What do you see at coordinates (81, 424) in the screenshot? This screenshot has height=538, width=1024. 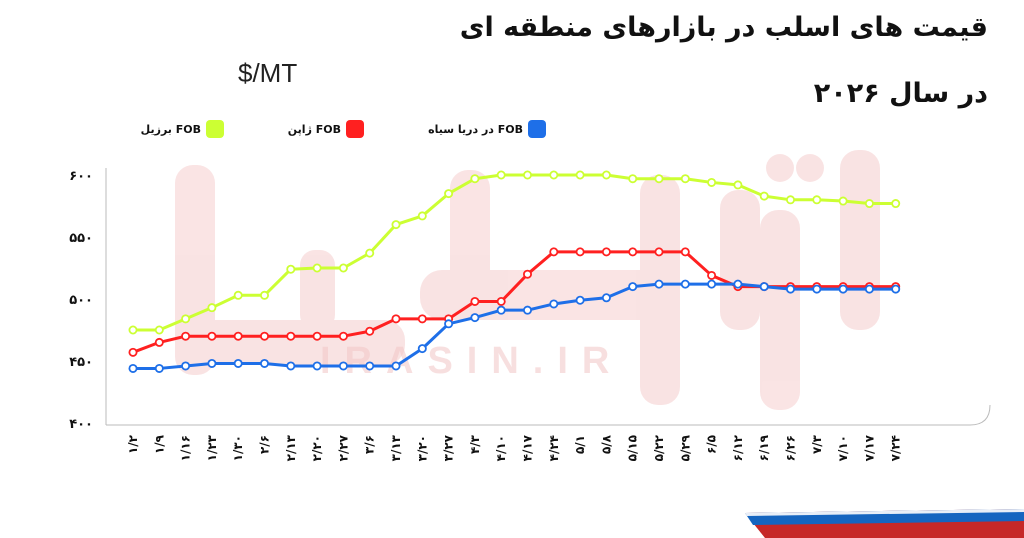 I see `y-tick-label: ۴۰۰` at bounding box center [81, 424].